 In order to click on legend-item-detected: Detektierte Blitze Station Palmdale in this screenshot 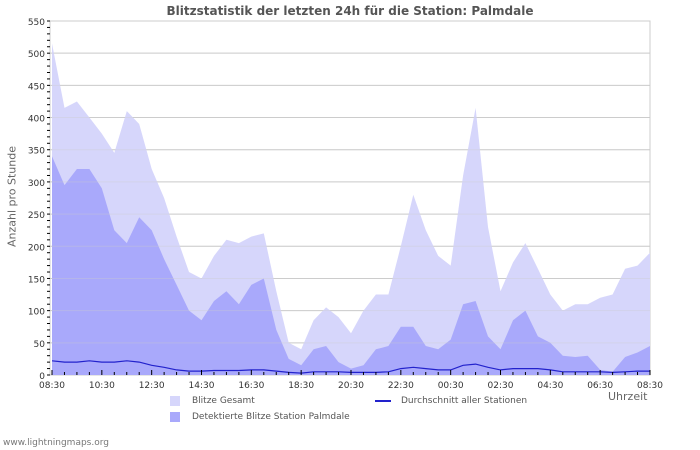, I will do `click(260, 417)`.